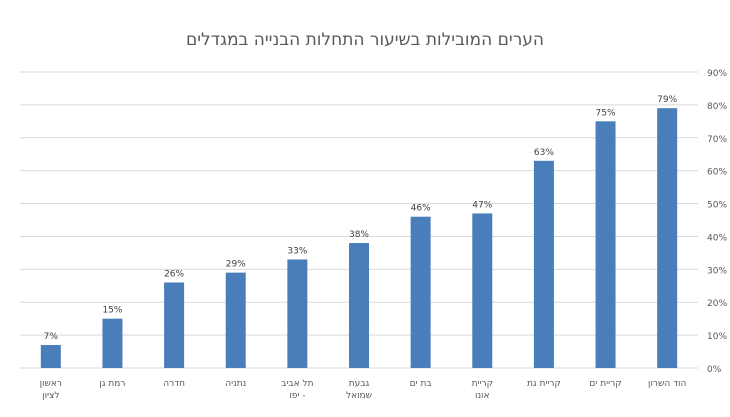 The height and width of the screenshot is (417, 730). I want to click on y-tick-label: 20%, so click(717, 304).